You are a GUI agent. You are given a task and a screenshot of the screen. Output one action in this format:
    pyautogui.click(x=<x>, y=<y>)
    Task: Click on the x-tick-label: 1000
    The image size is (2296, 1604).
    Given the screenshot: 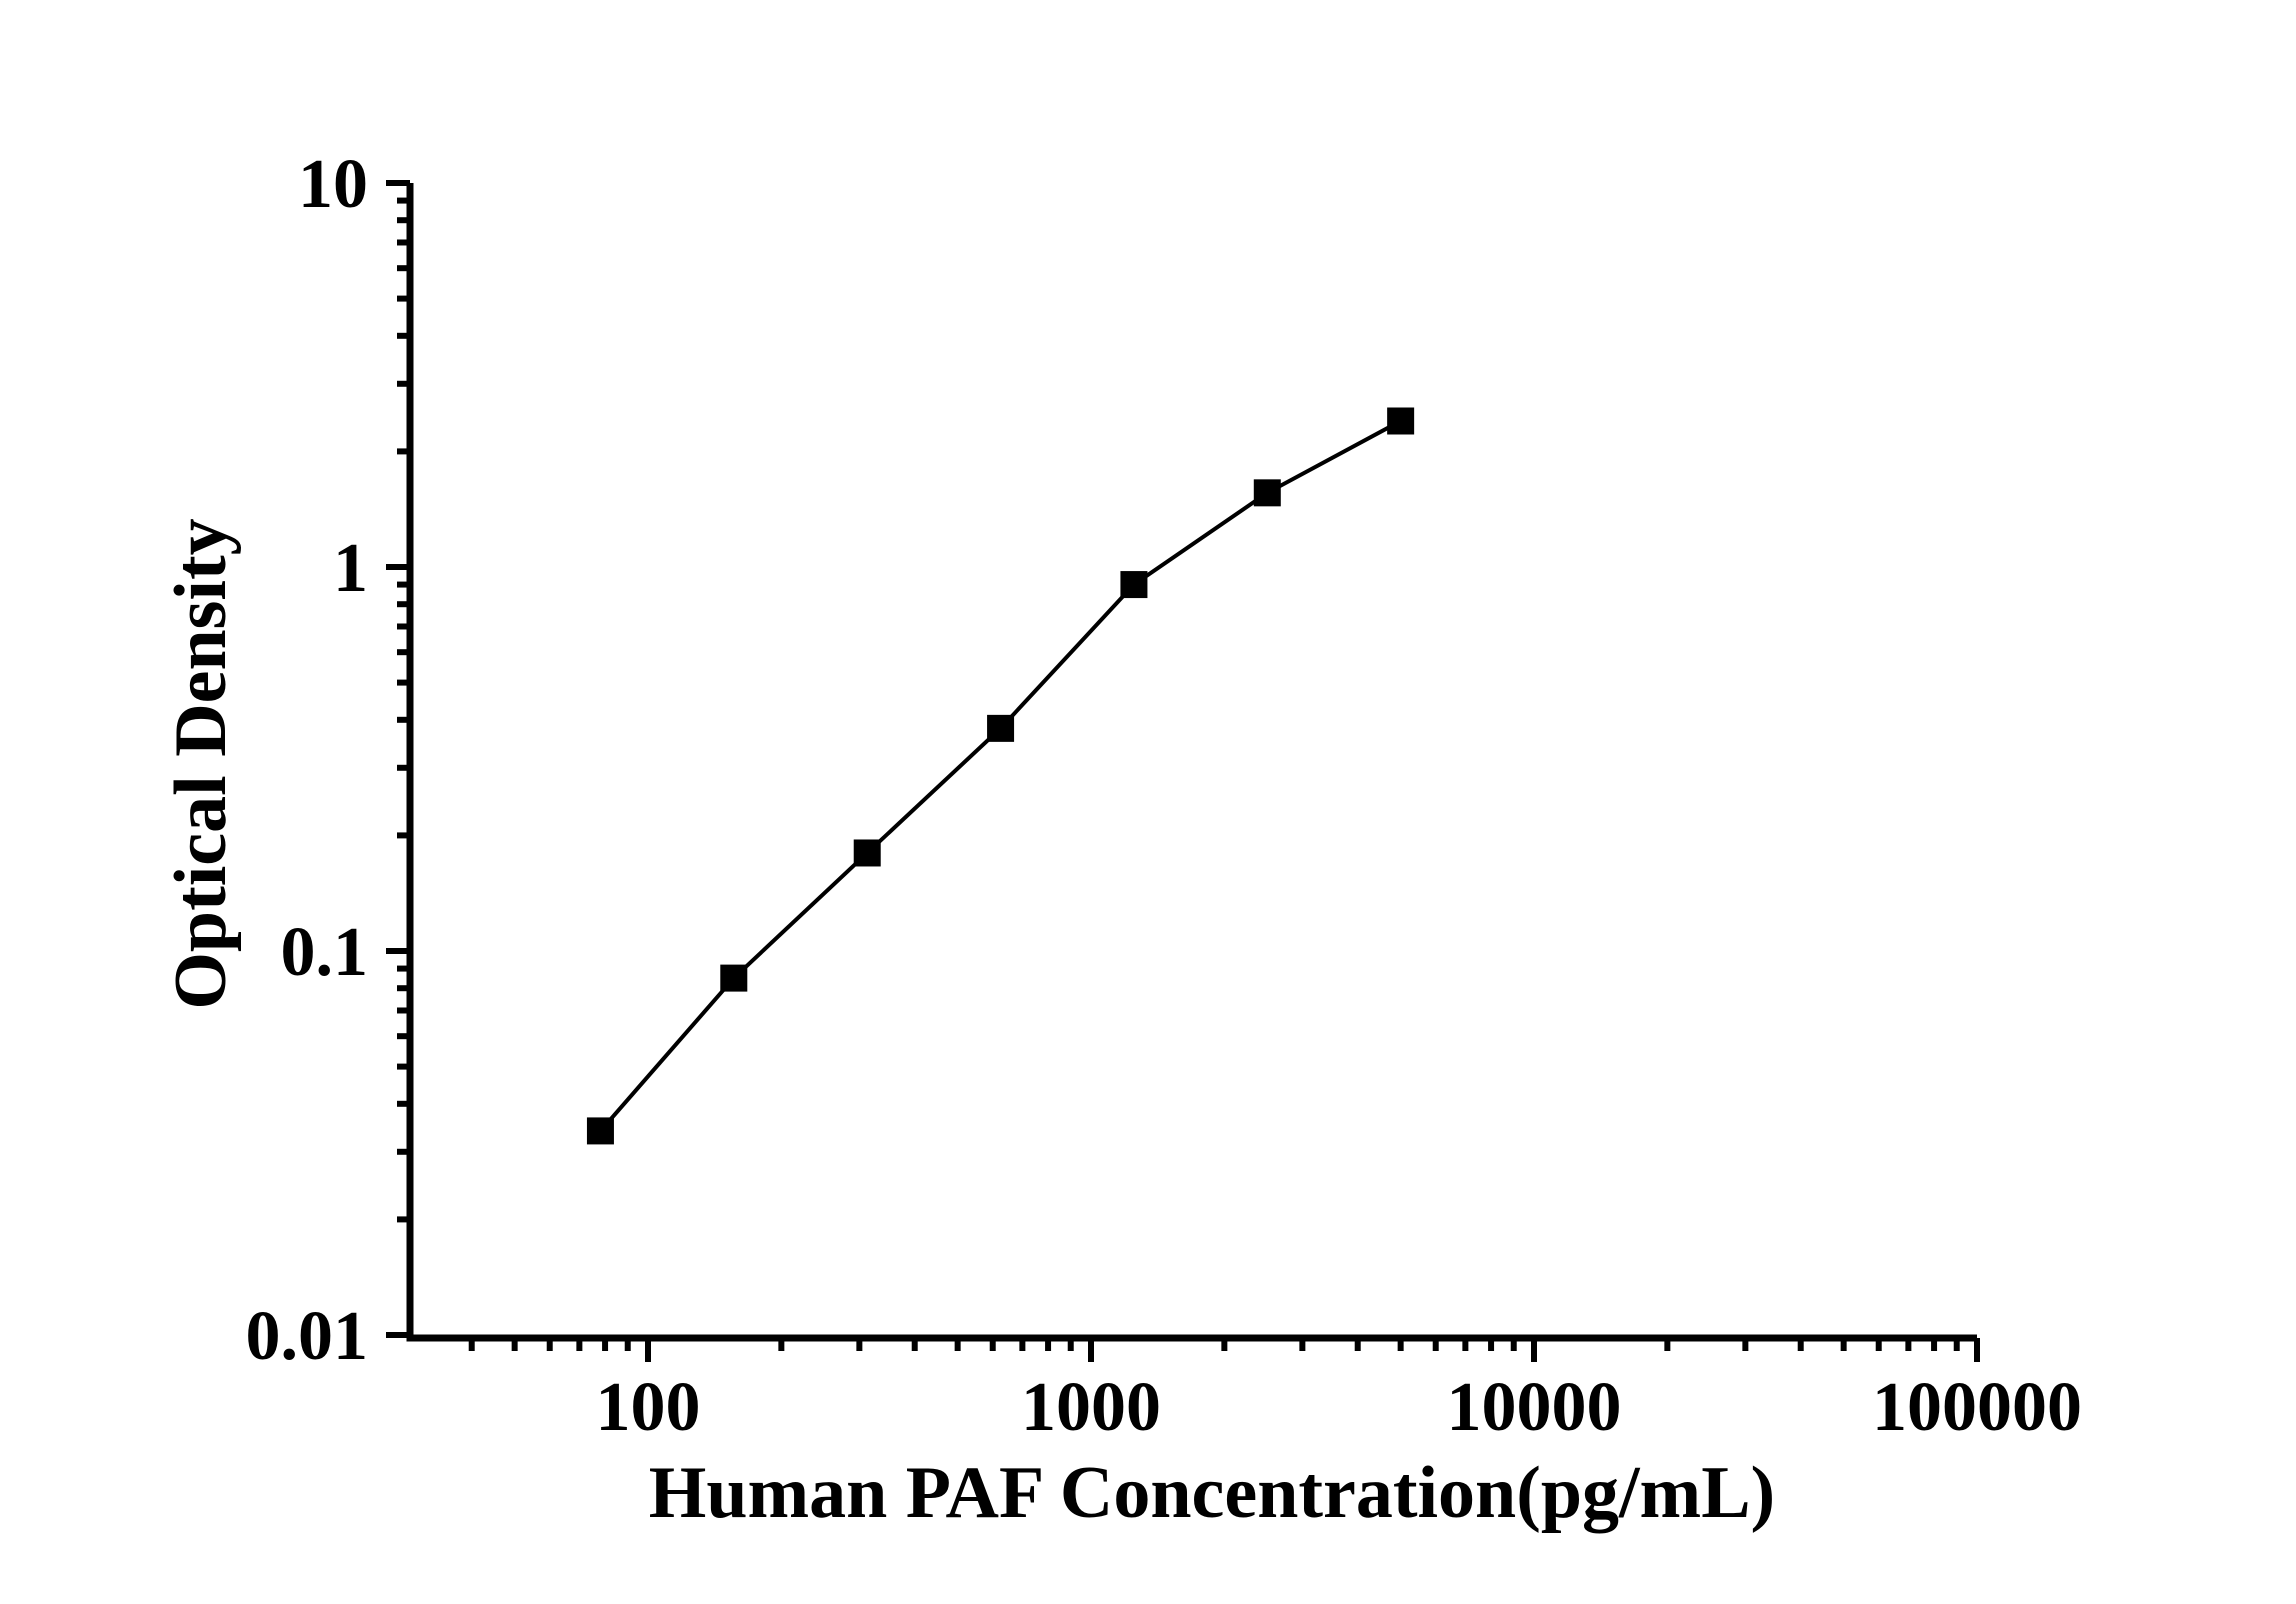 What is the action you would take?
    pyautogui.click(x=1091, y=1407)
    